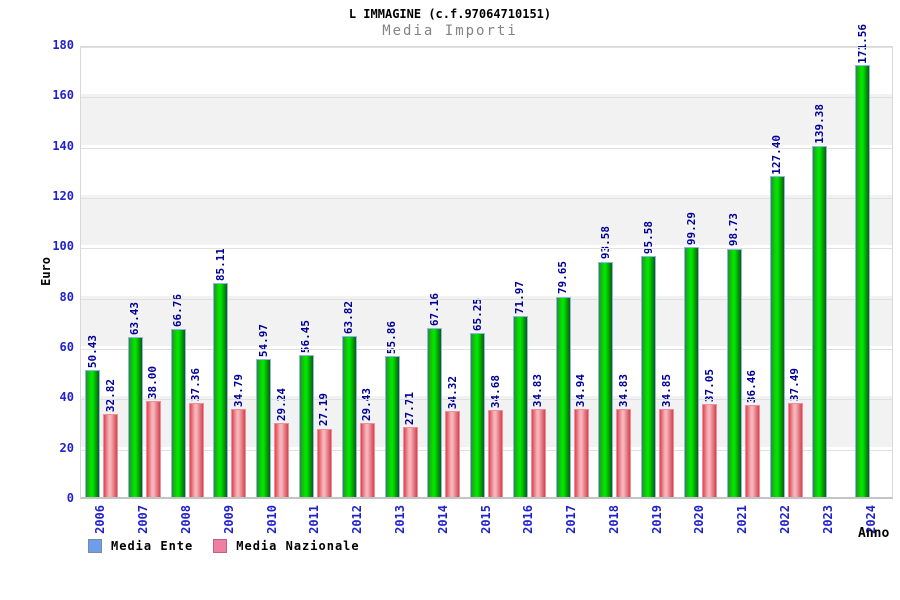  Describe the element at coordinates (666, 391) in the screenshot. I see `bar-value-label: 34.85` at that location.